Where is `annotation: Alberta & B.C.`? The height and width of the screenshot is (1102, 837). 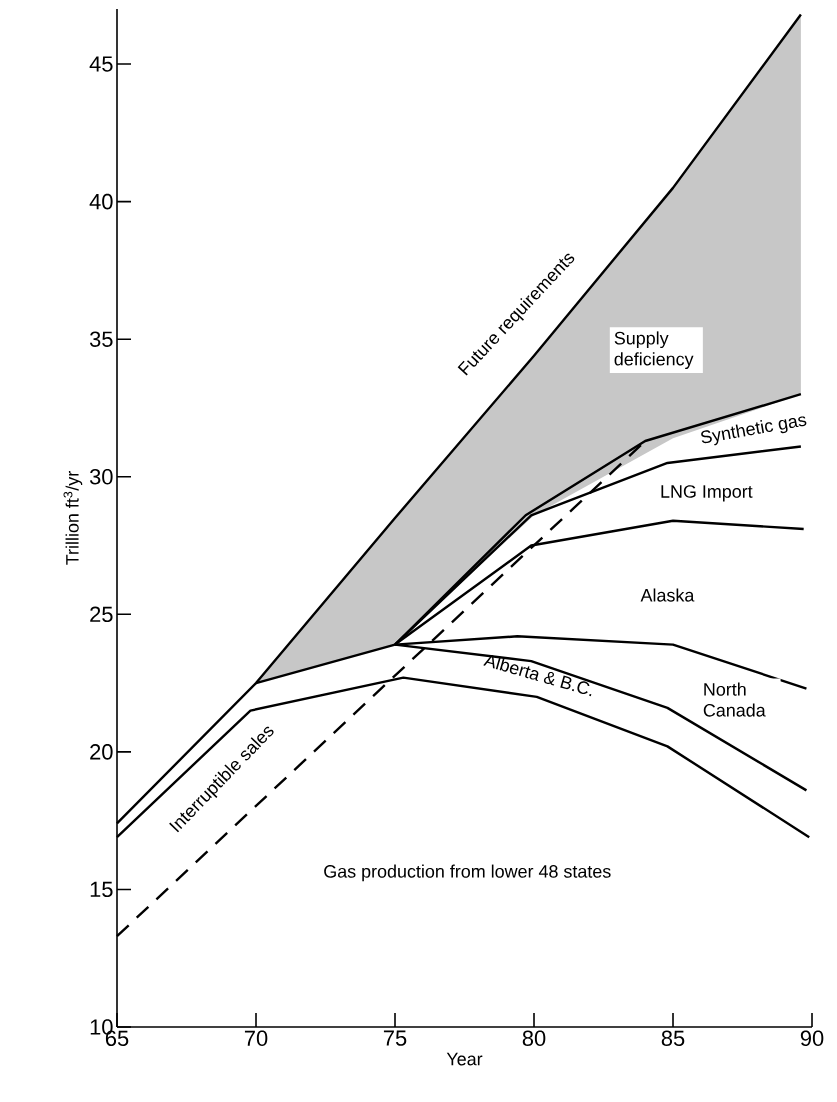
annotation: Alberta & B.C. is located at coordinates (537, 675).